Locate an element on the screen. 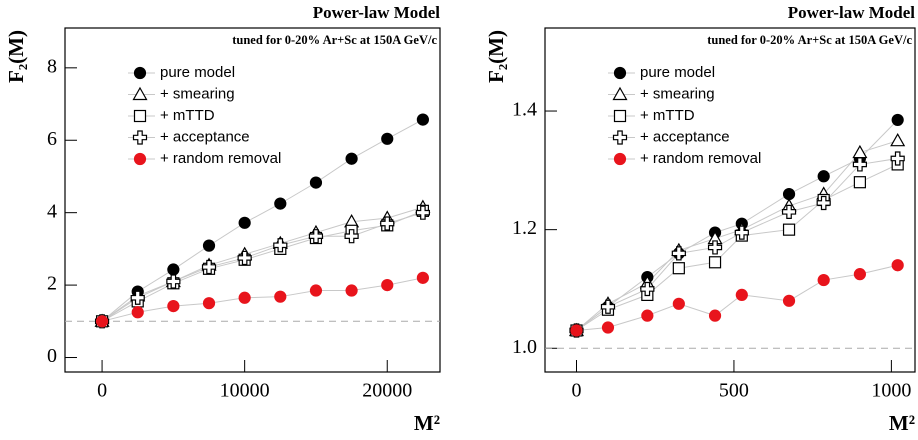 The image size is (918, 440). y-tick-label: 6 is located at coordinates (52, 139).